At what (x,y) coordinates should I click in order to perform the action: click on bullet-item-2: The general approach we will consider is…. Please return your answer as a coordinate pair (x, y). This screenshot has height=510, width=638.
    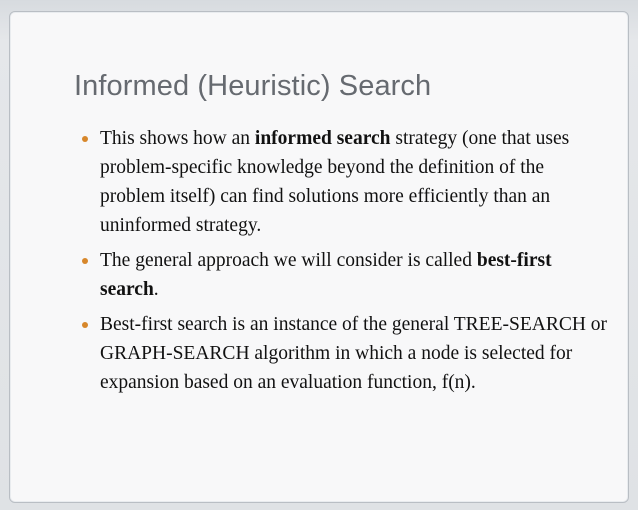
    Looking at the image, I should click on (345, 275).